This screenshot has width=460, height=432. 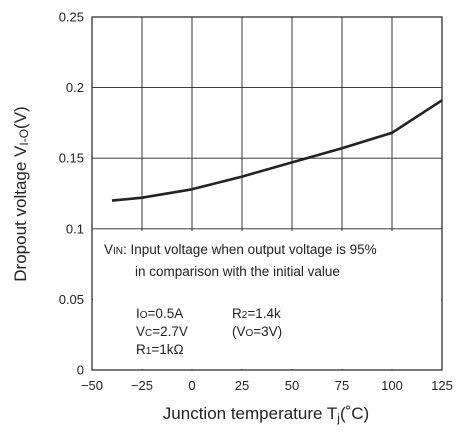 I want to click on y-tick-label: 0.05, so click(x=71, y=299).